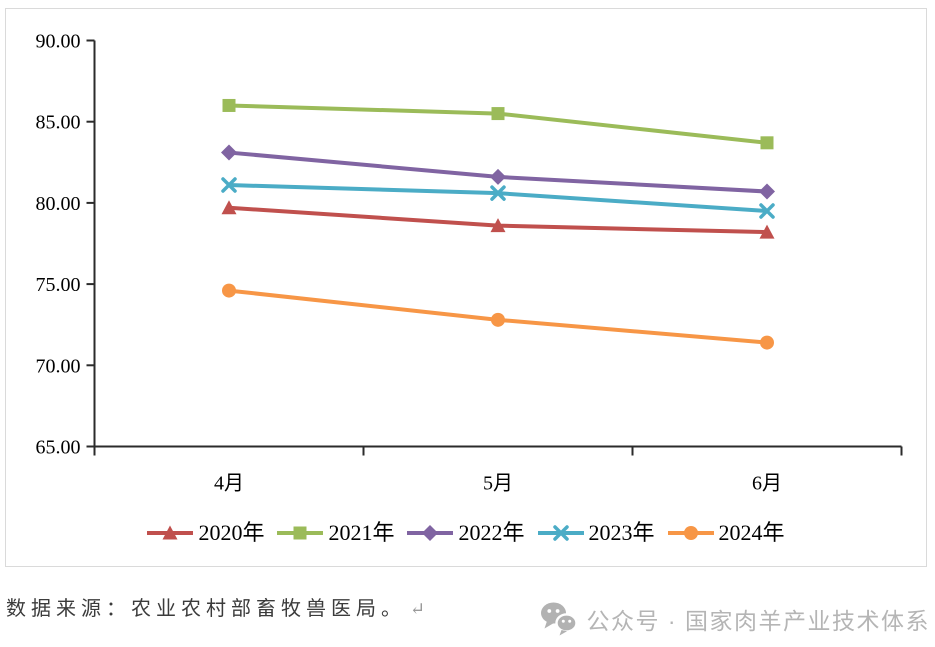 This screenshot has width=935, height=647. Describe the element at coordinates (58, 285) in the screenshot. I see `y-axis-tick-label: 75.00` at that location.